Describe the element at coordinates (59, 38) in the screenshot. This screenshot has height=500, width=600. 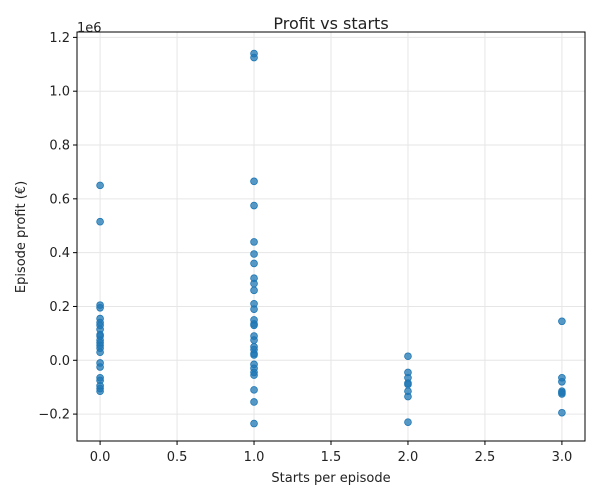
I see `y-tick-label: 1.2` at that location.